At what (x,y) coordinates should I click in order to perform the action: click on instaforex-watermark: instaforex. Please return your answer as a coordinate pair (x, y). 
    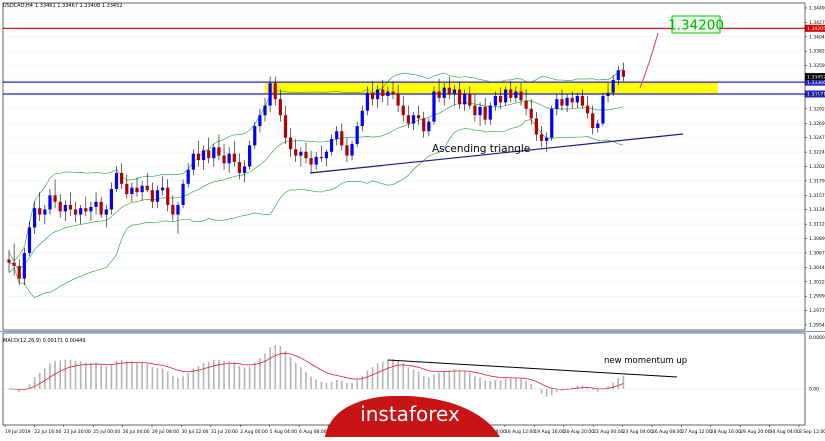
    Looking at the image, I should click on (412, 416).